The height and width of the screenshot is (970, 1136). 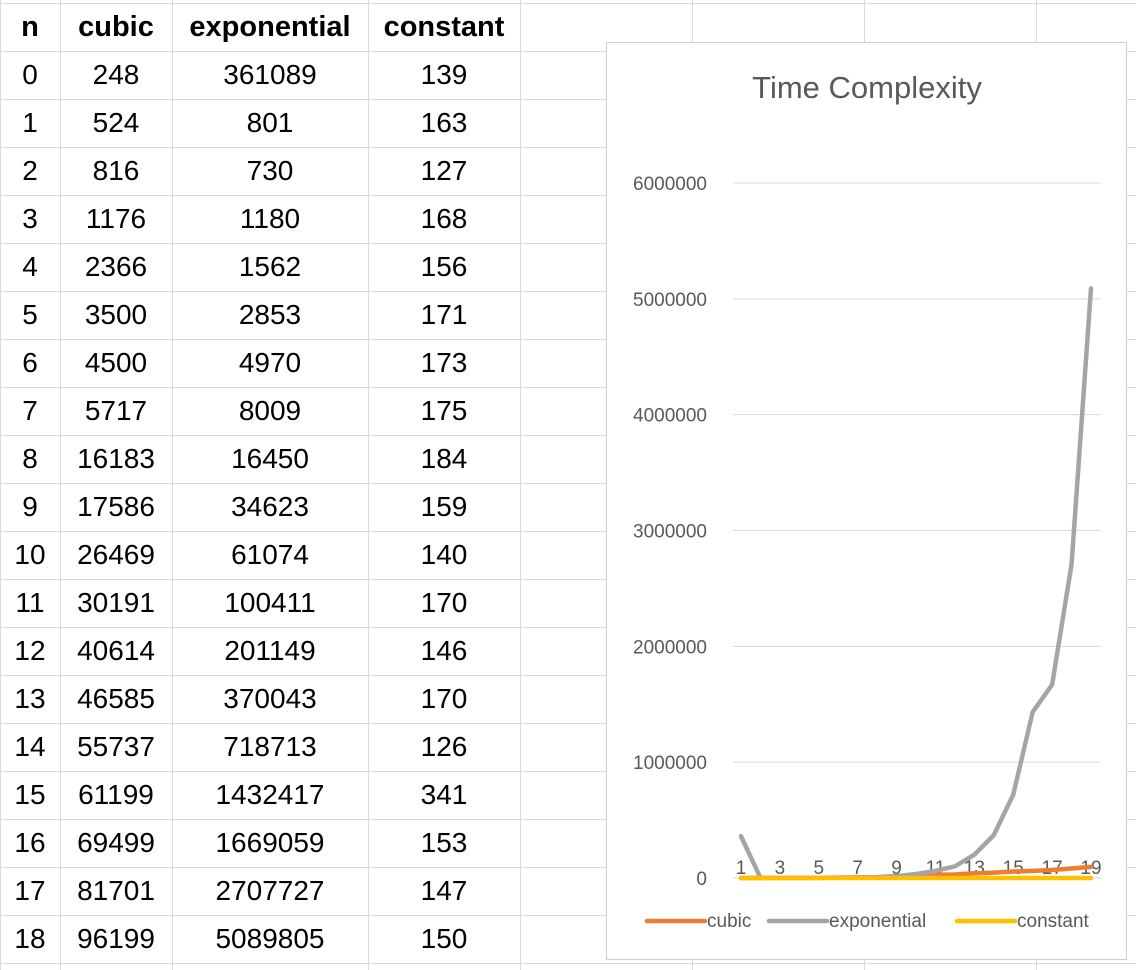 I want to click on table-cell: 16183, so click(x=116, y=458).